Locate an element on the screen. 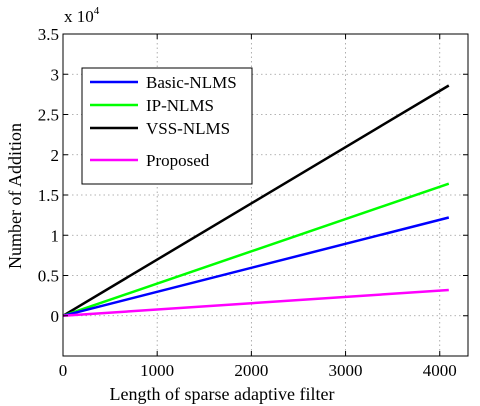  y-multiplier-label: x 104 is located at coordinates (82, 15).